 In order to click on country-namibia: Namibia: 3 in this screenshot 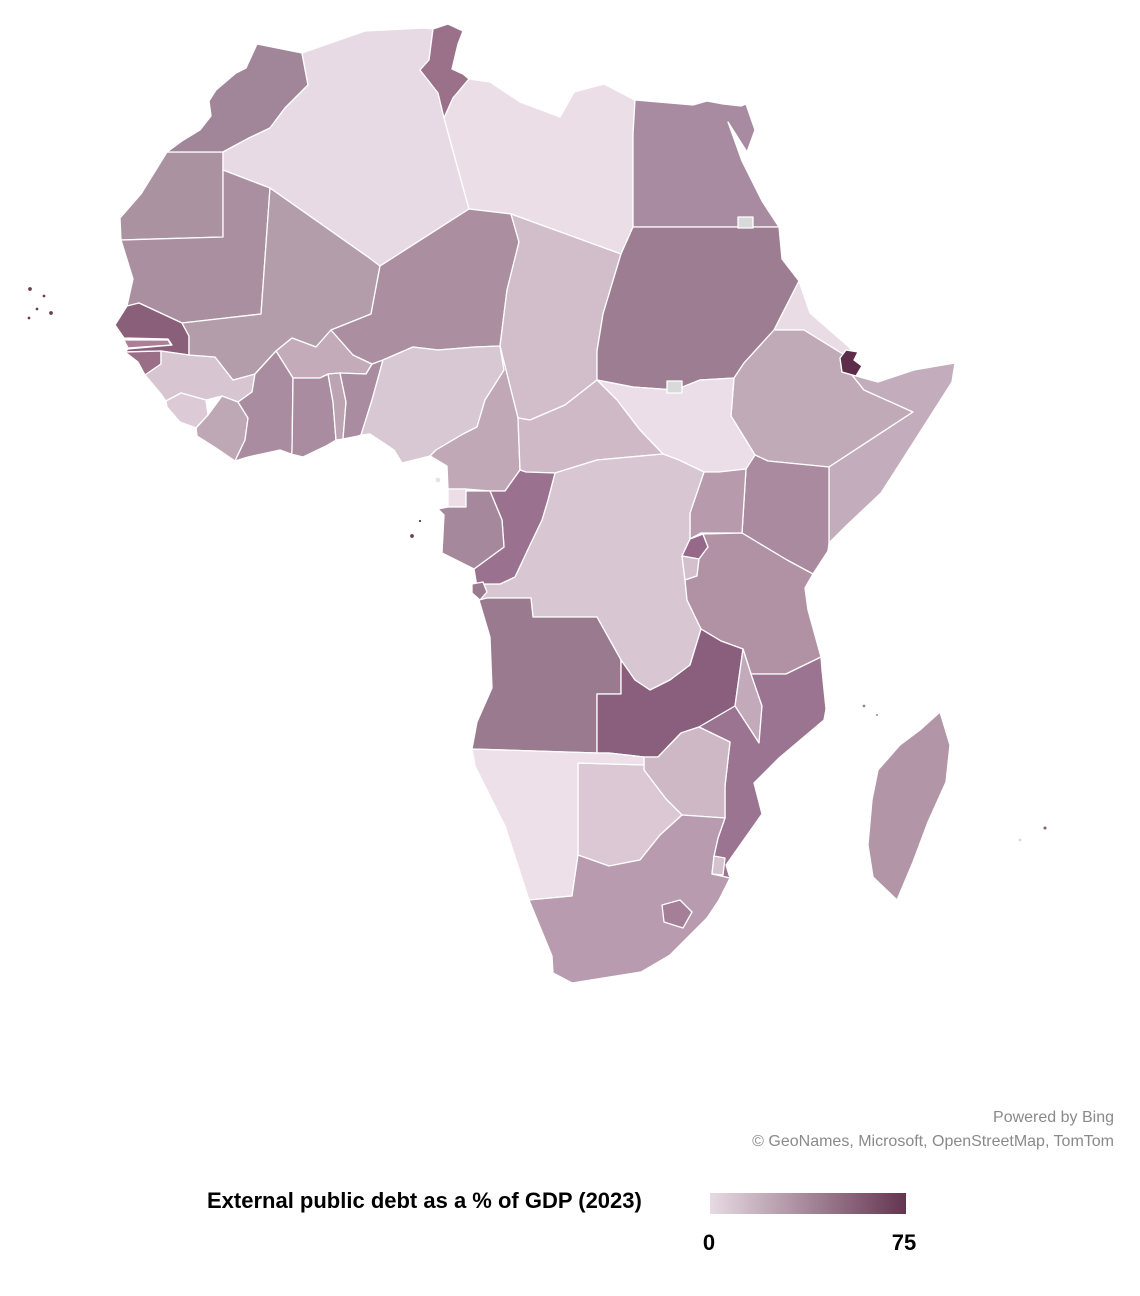, I will do `click(558, 824)`.